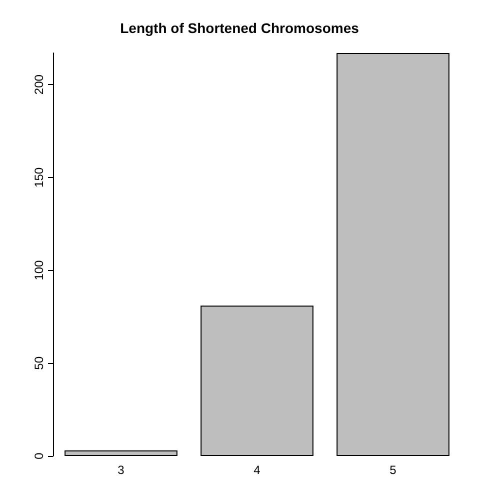  I want to click on y-tick-label: 0, so click(39, 456).